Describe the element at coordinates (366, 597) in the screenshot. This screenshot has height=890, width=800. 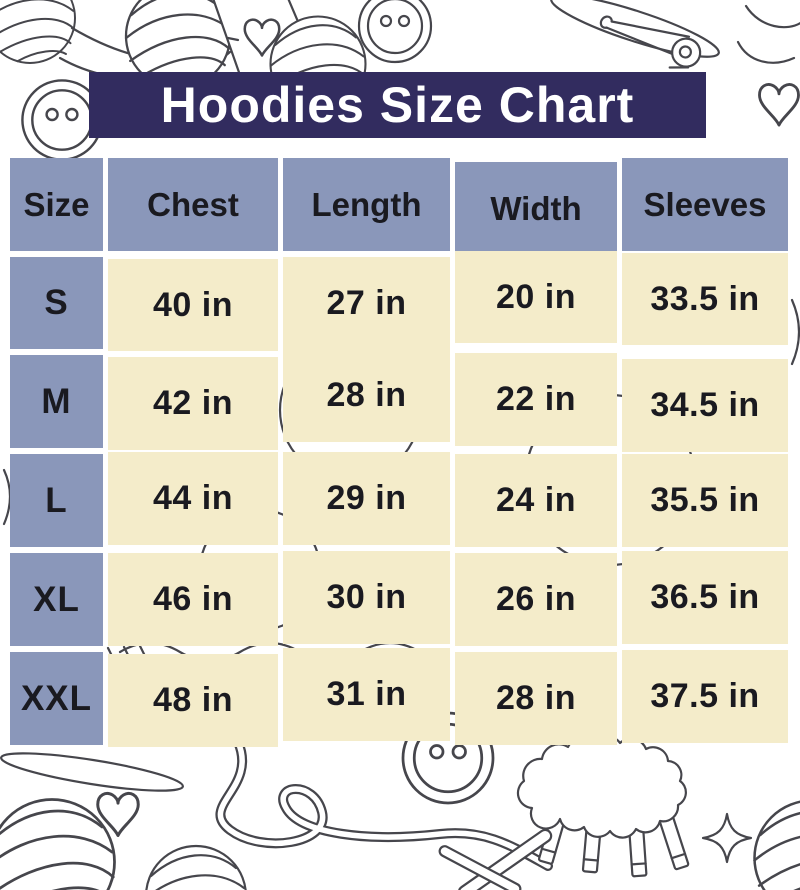
I see `cell-xl-length: 30 in` at that location.